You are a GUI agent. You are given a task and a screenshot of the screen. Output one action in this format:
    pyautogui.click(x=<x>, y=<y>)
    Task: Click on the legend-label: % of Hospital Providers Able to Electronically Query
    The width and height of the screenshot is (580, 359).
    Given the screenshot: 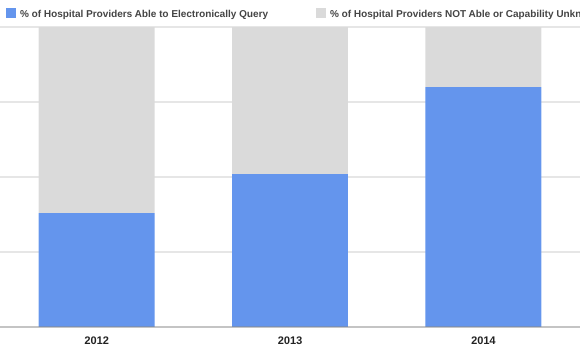 What is the action you would take?
    pyautogui.click(x=144, y=14)
    